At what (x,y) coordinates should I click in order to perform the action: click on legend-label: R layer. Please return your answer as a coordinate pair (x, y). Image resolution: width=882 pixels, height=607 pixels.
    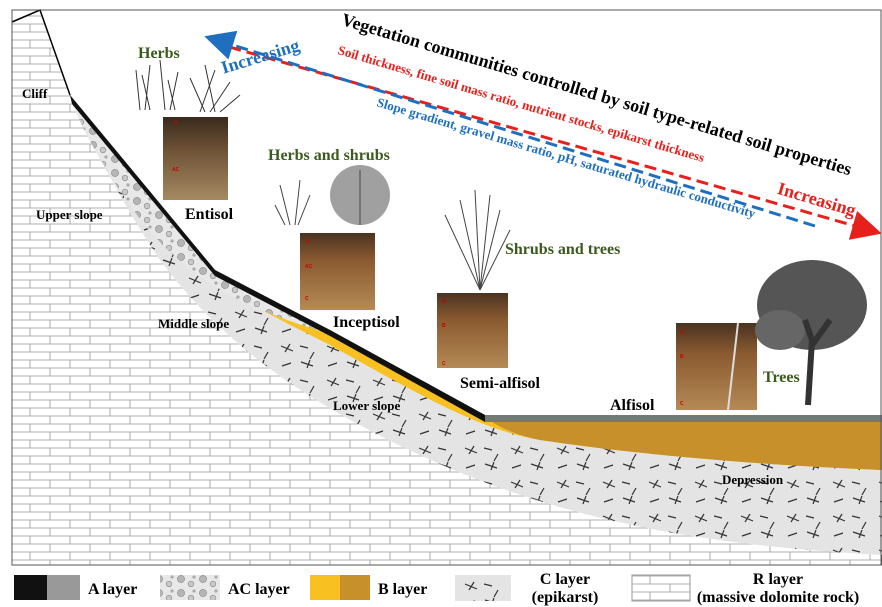
    Looking at the image, I should click on (778, 579).